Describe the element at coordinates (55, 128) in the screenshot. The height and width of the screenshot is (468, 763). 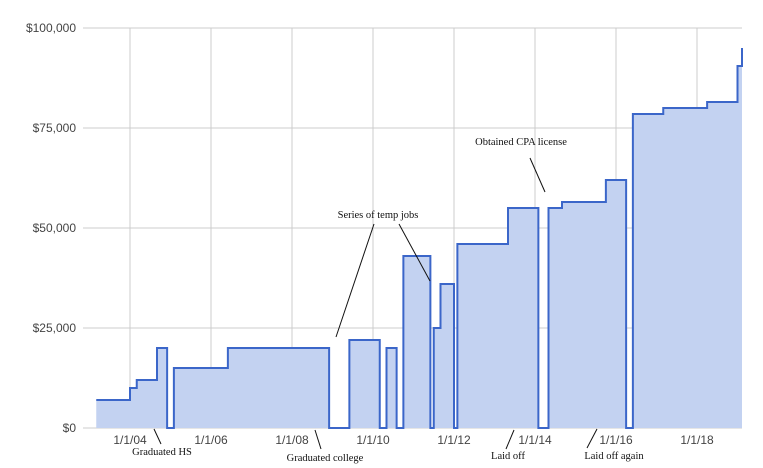
I see `y-tick-label: $75,000` at that location.